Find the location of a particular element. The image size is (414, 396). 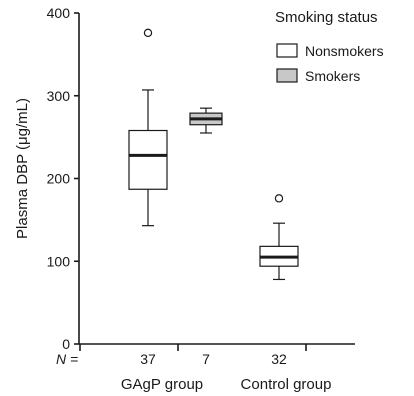

legend-title: Smoking status is located at coordinates (326, 17).